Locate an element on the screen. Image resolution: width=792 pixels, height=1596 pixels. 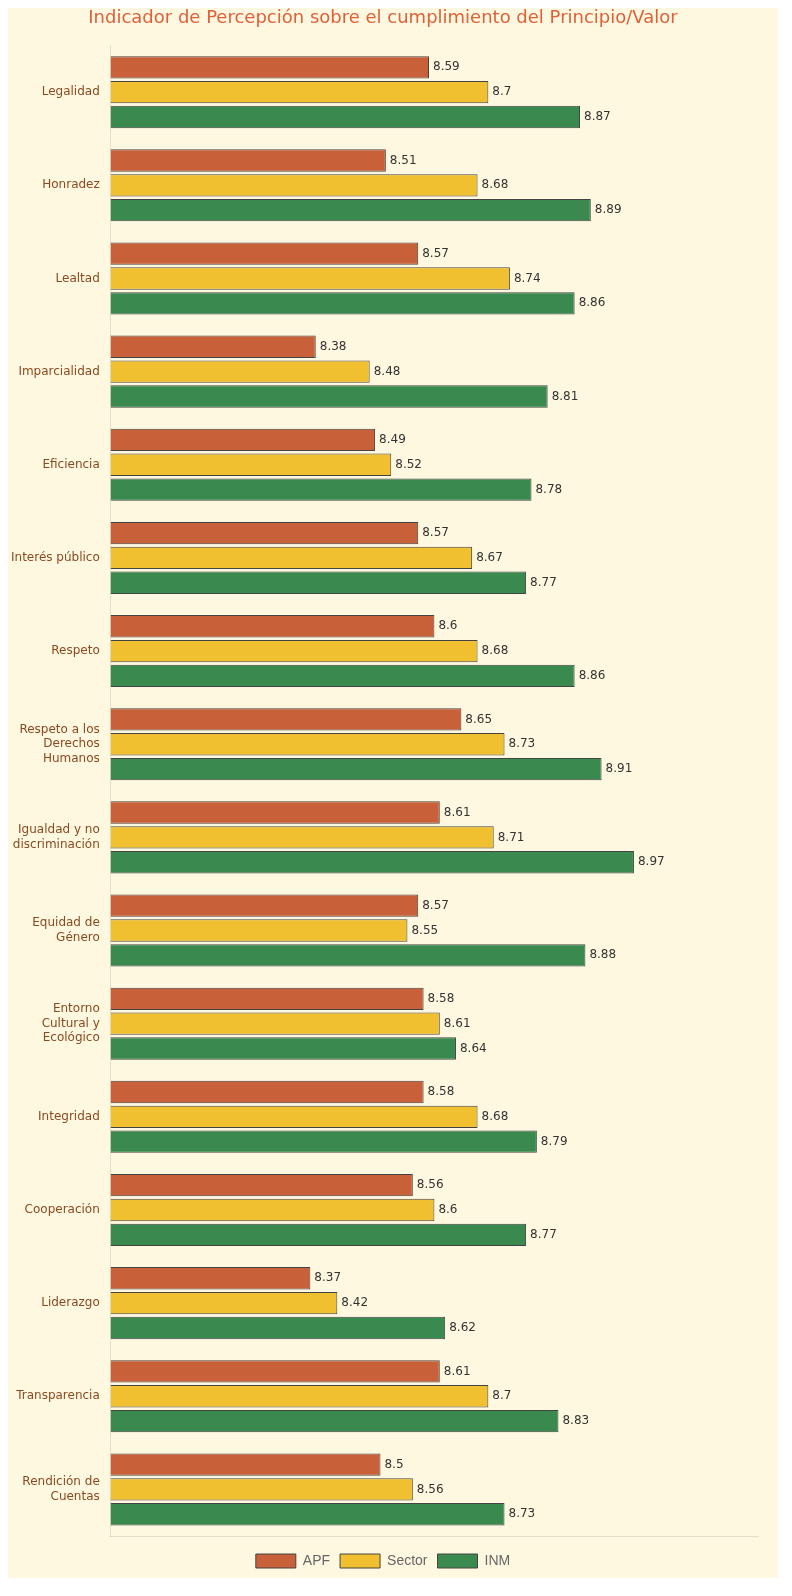
data-label: 8.65 is located at coordinates (479, 718).